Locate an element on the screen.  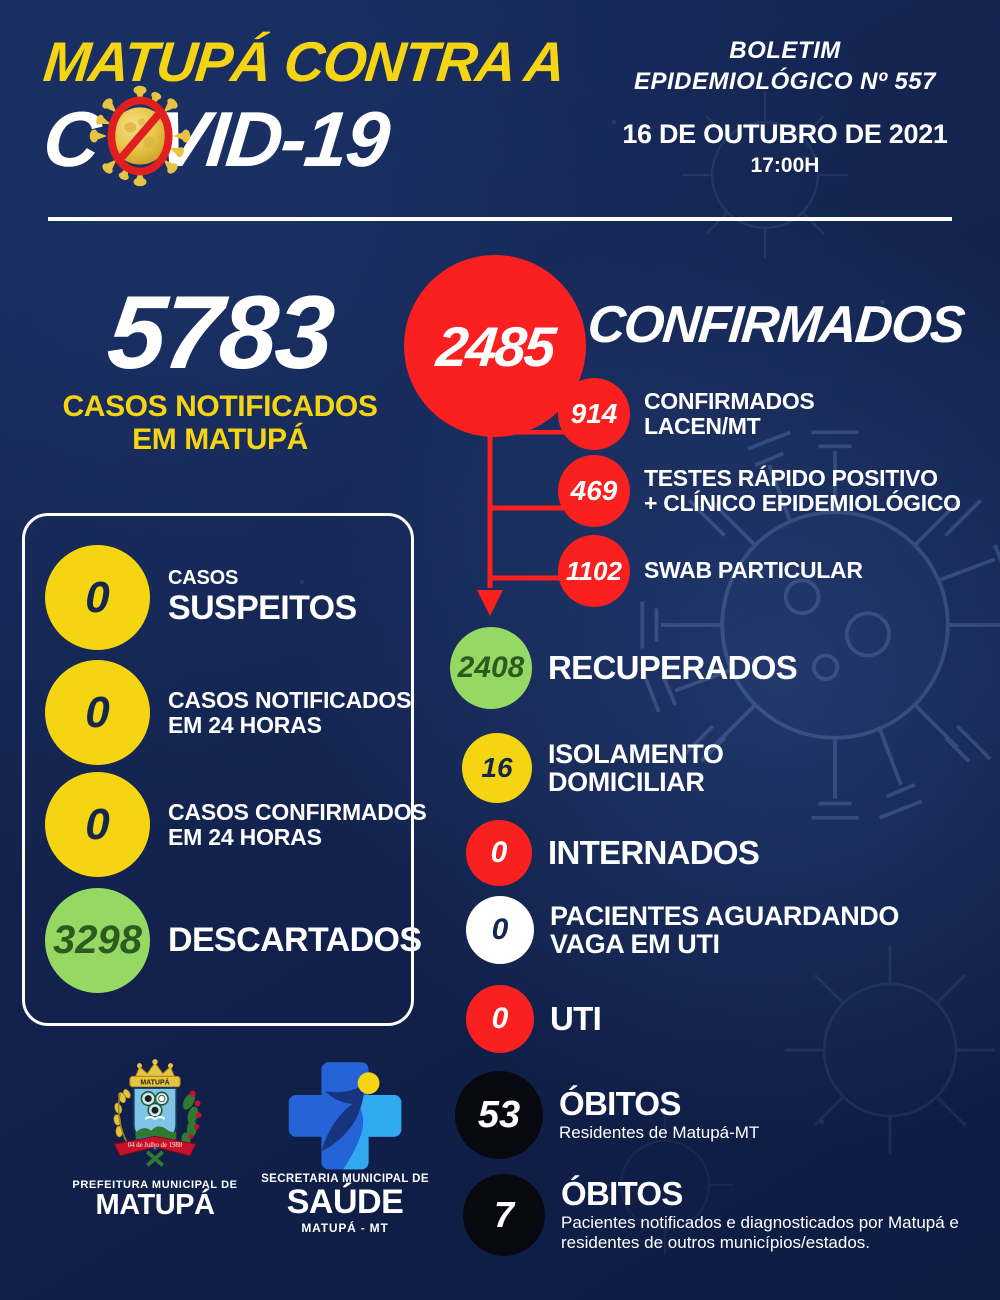
stat-row-suspeitos: 0 CASOS SUSPEITOS is located at coordinates (201, 597).